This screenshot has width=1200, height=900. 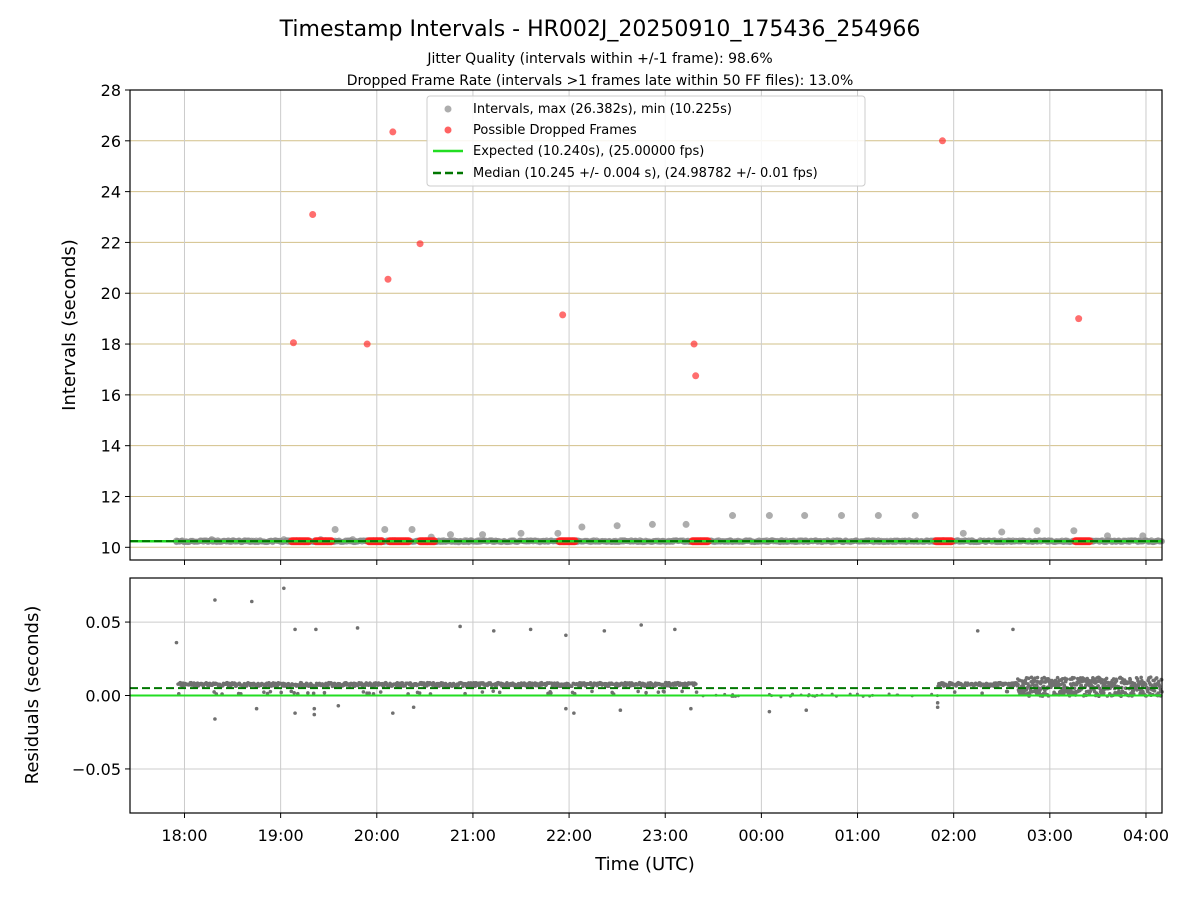 I want to click on y-tick-label: 20, so click(x=111, y=293).